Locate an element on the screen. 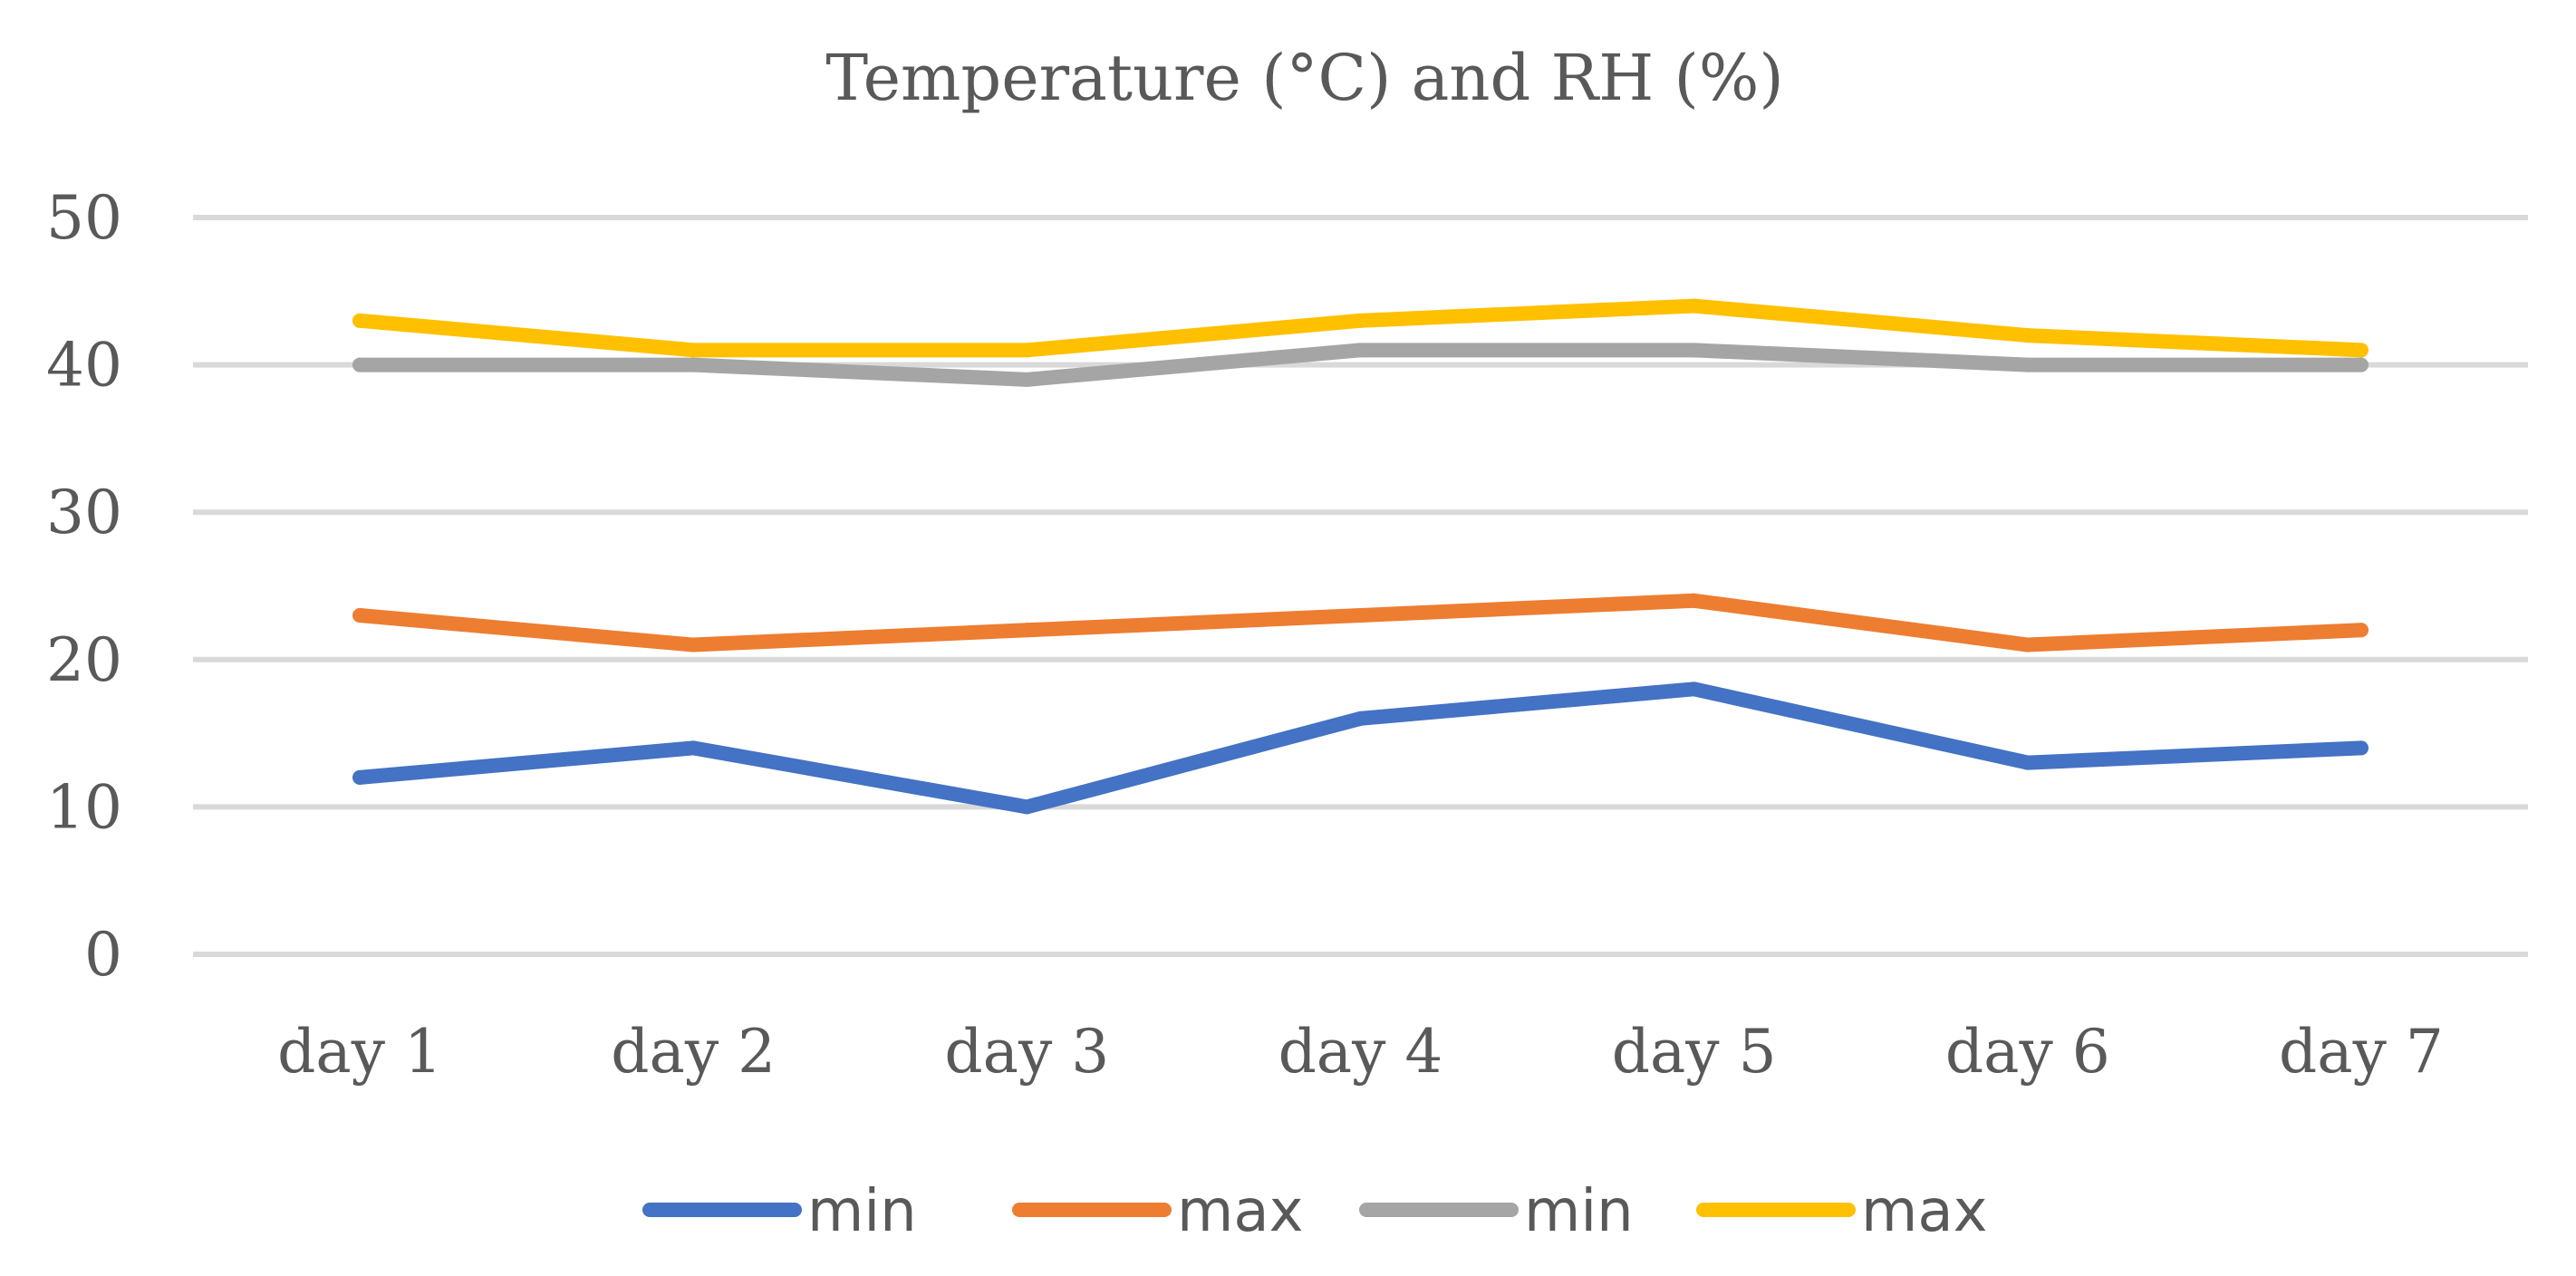 Image resolution: width=2576 pixels, height=1276 pixels. chart-title: Temperature (°C) and RH (%) is located at coordinates (1304, 78).